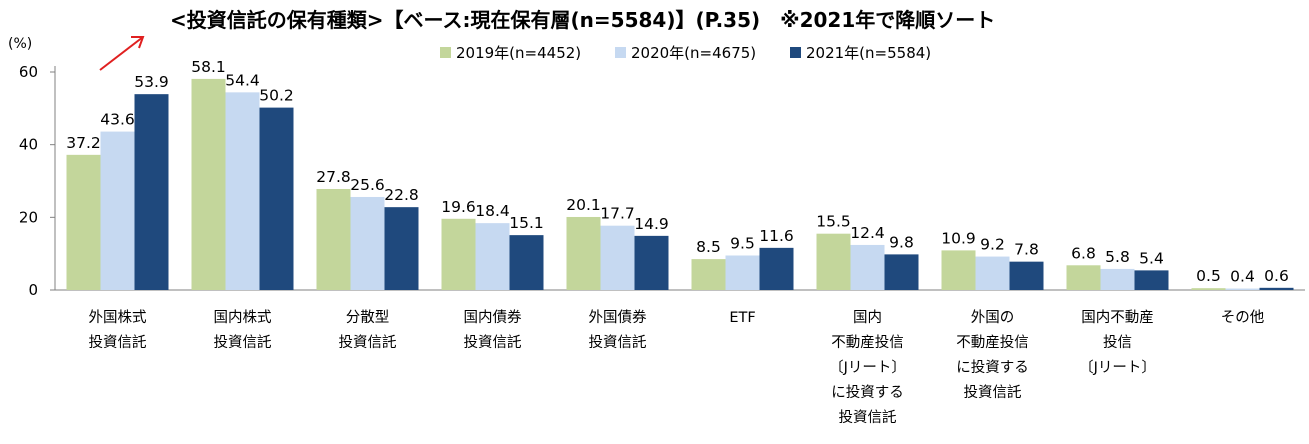 The image size is (1309, 444). What do you see at coordinates (867, 367) in the screenshot?
I see `category-label: 国内不動産投信〔Jリート〕に投資する投資信託` at bounding box center [867, 367].